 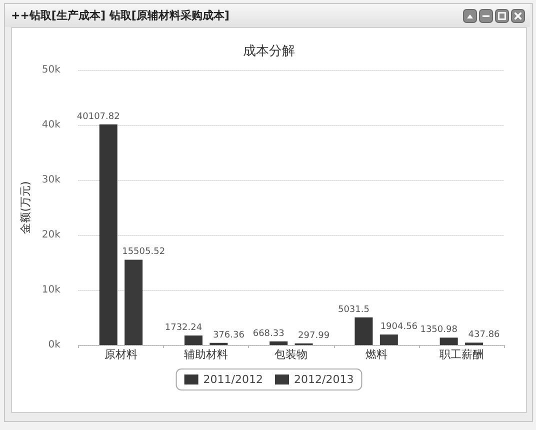 I want to click on y-tick-label: 30k, so click(x=51, y=180).